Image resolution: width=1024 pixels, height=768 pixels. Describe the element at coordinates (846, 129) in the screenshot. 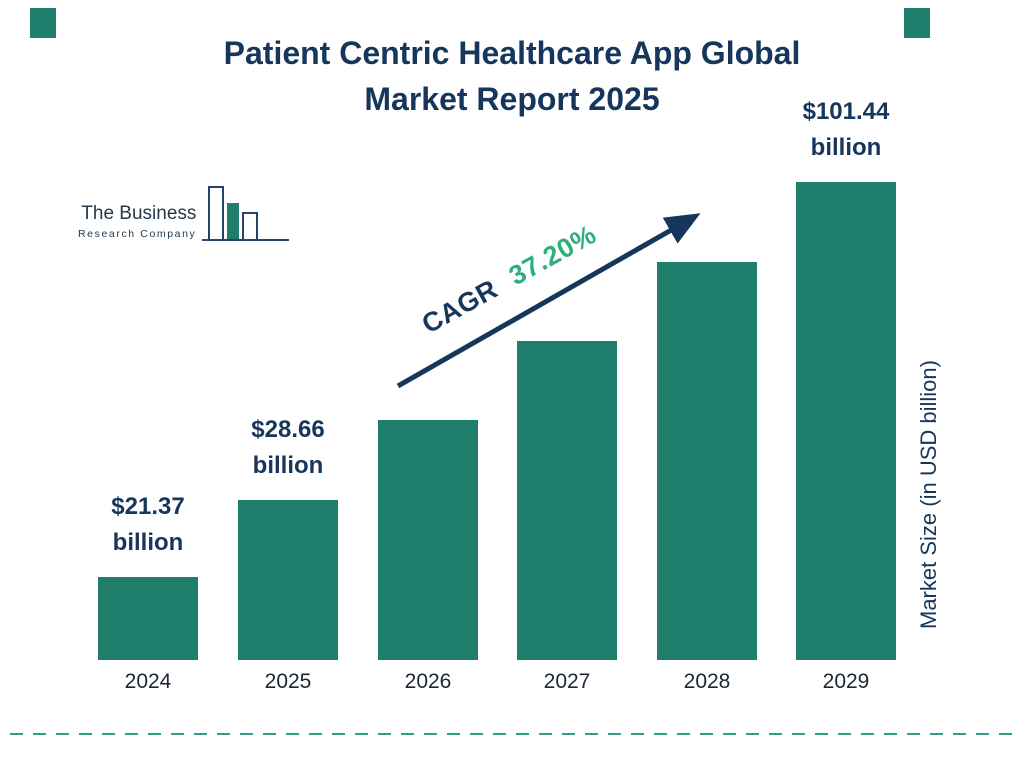

I see `value-label-2029: $101.44 billion` at that location.